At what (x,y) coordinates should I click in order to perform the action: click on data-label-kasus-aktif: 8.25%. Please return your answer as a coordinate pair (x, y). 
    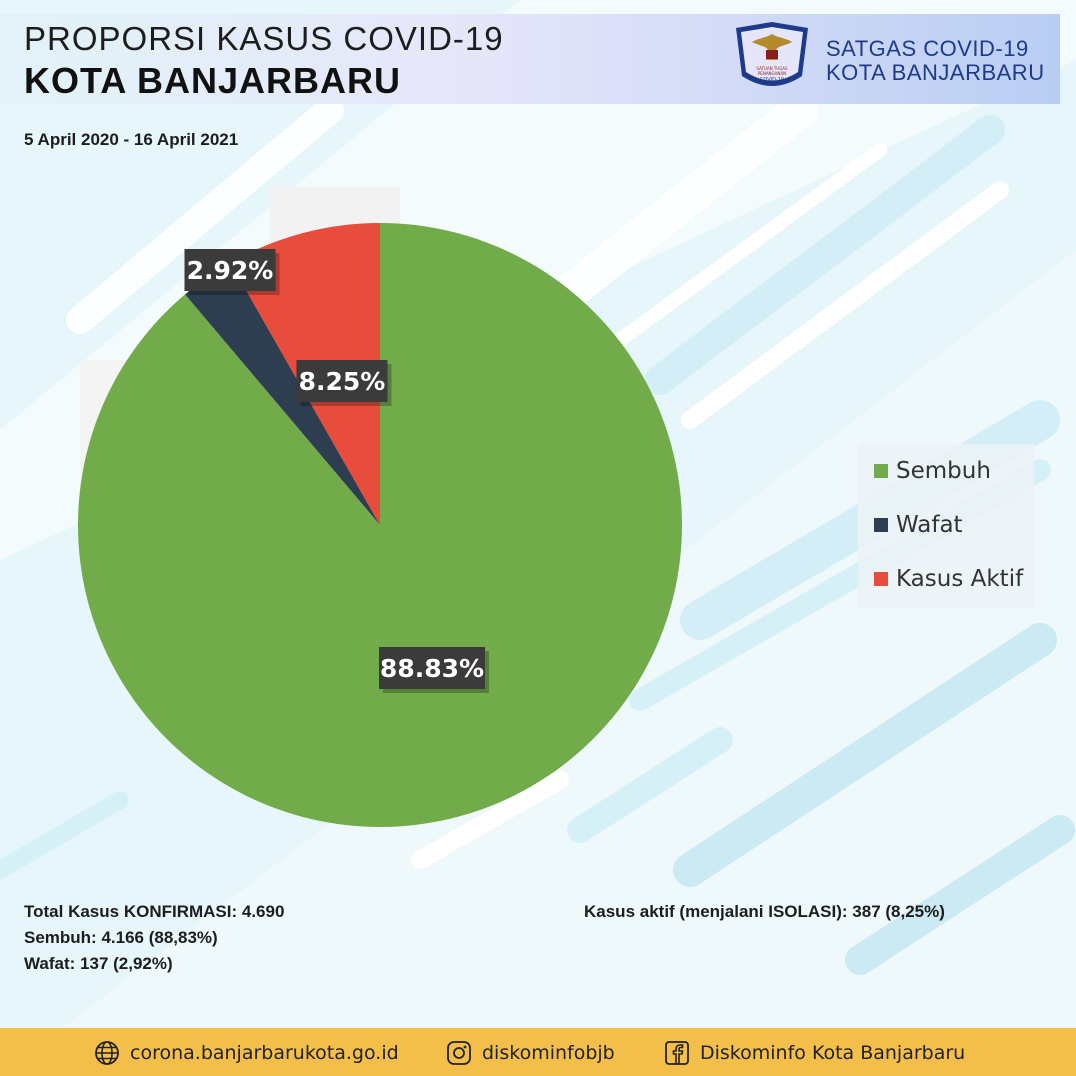
    Looking at the image, I should click on (344, 383).